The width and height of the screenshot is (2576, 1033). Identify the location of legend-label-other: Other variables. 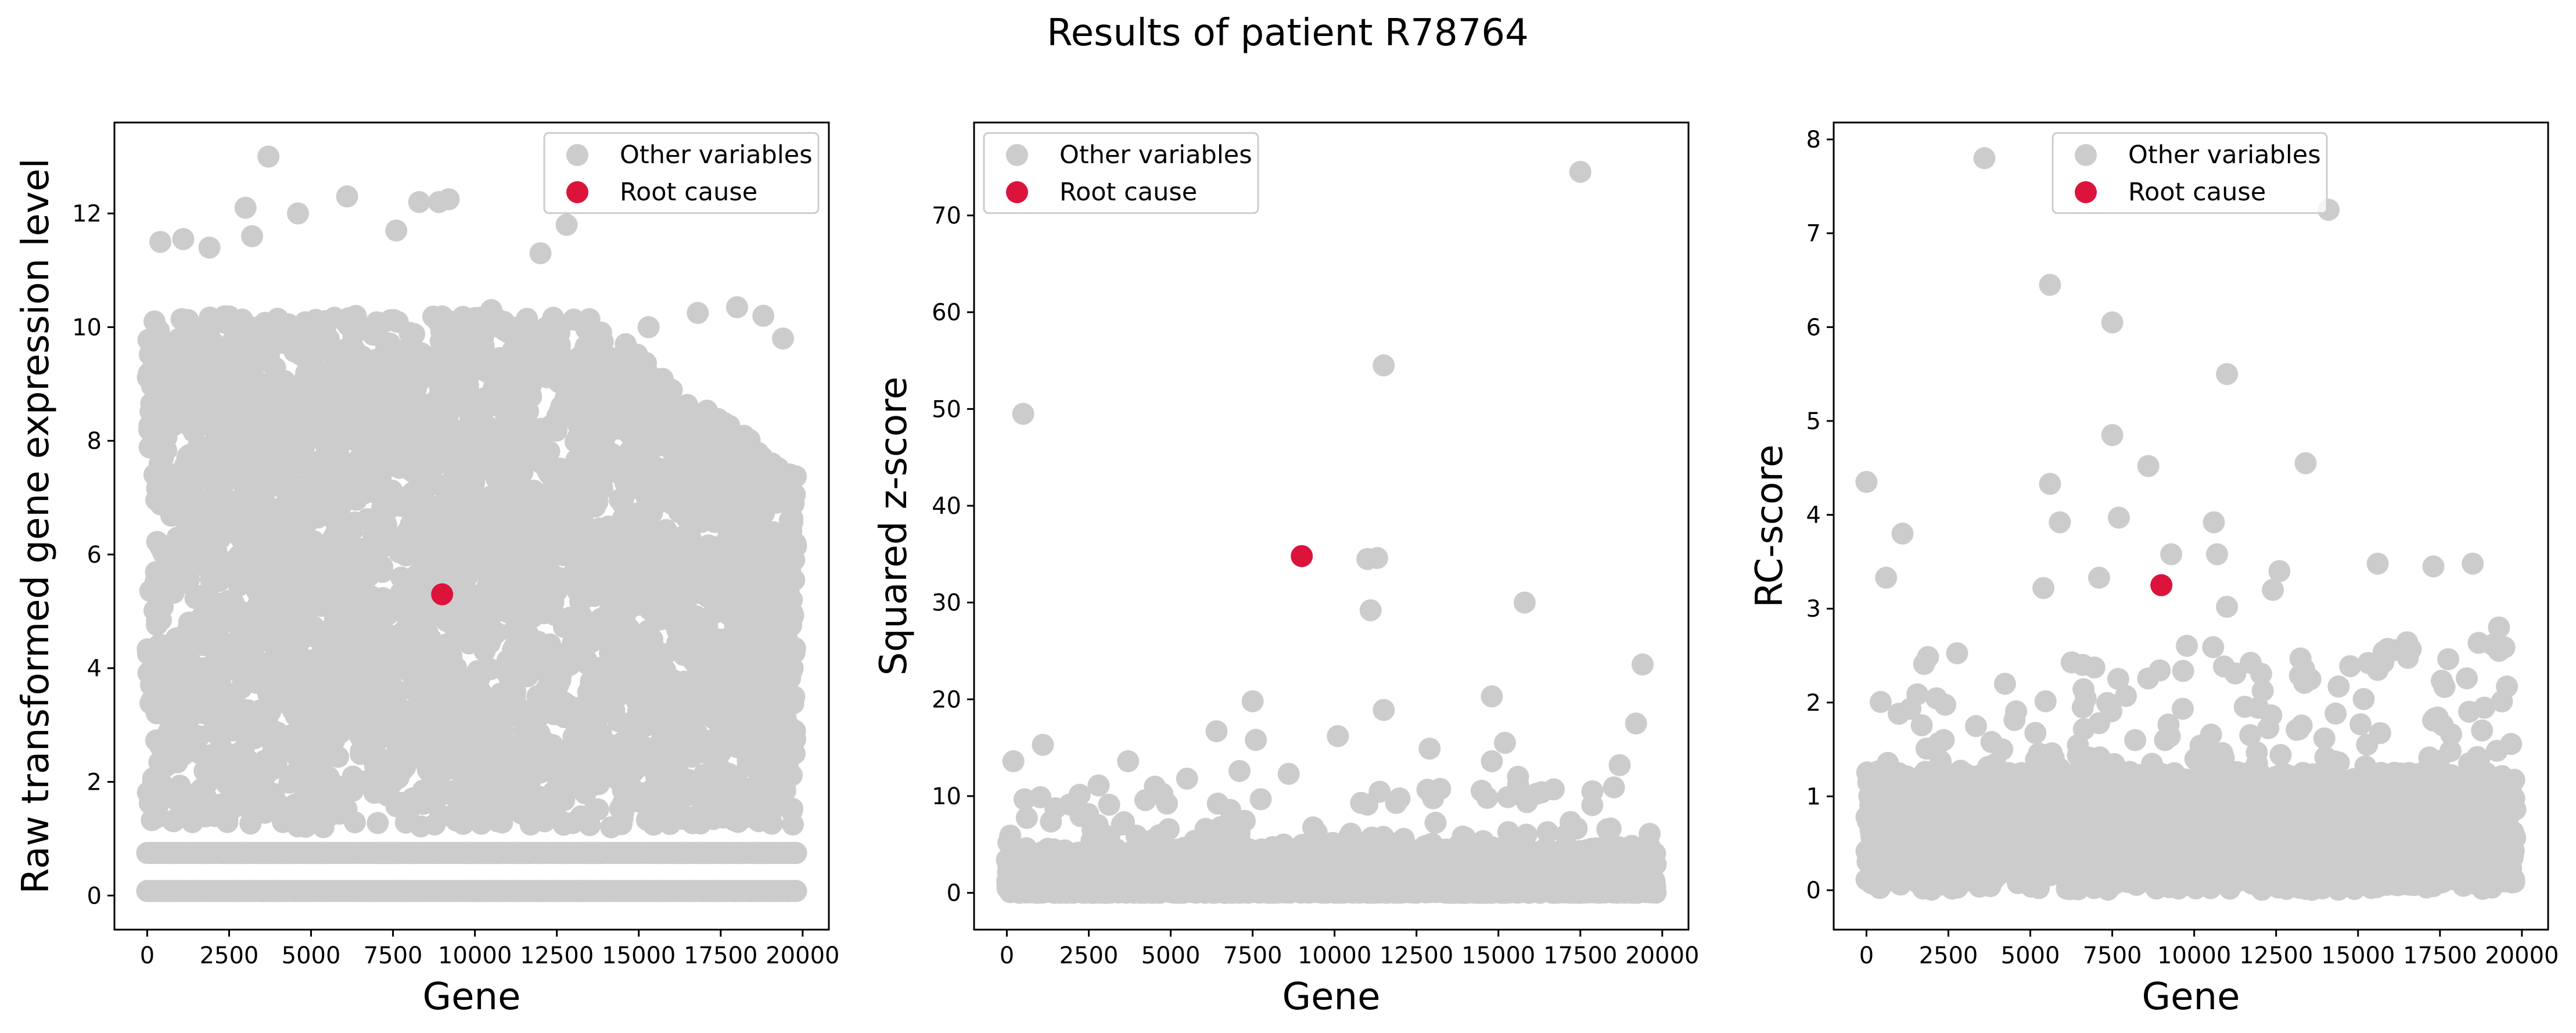
(716, 155).